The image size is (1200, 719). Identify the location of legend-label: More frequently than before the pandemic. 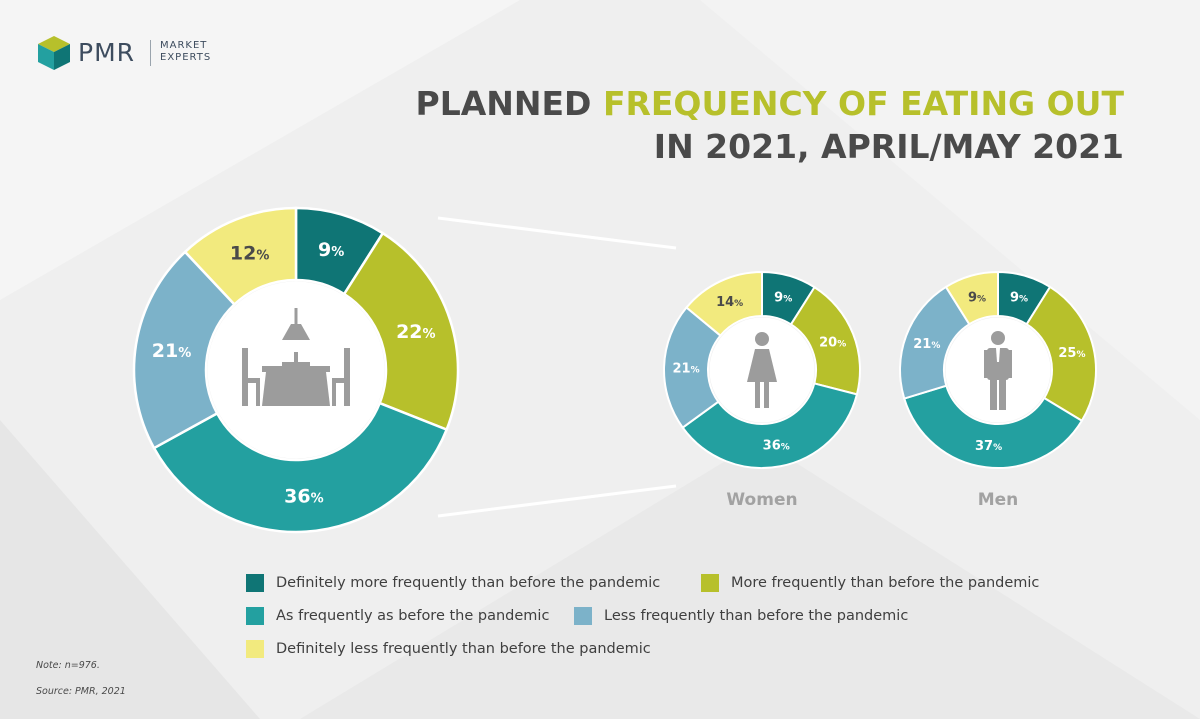
(885, 583).